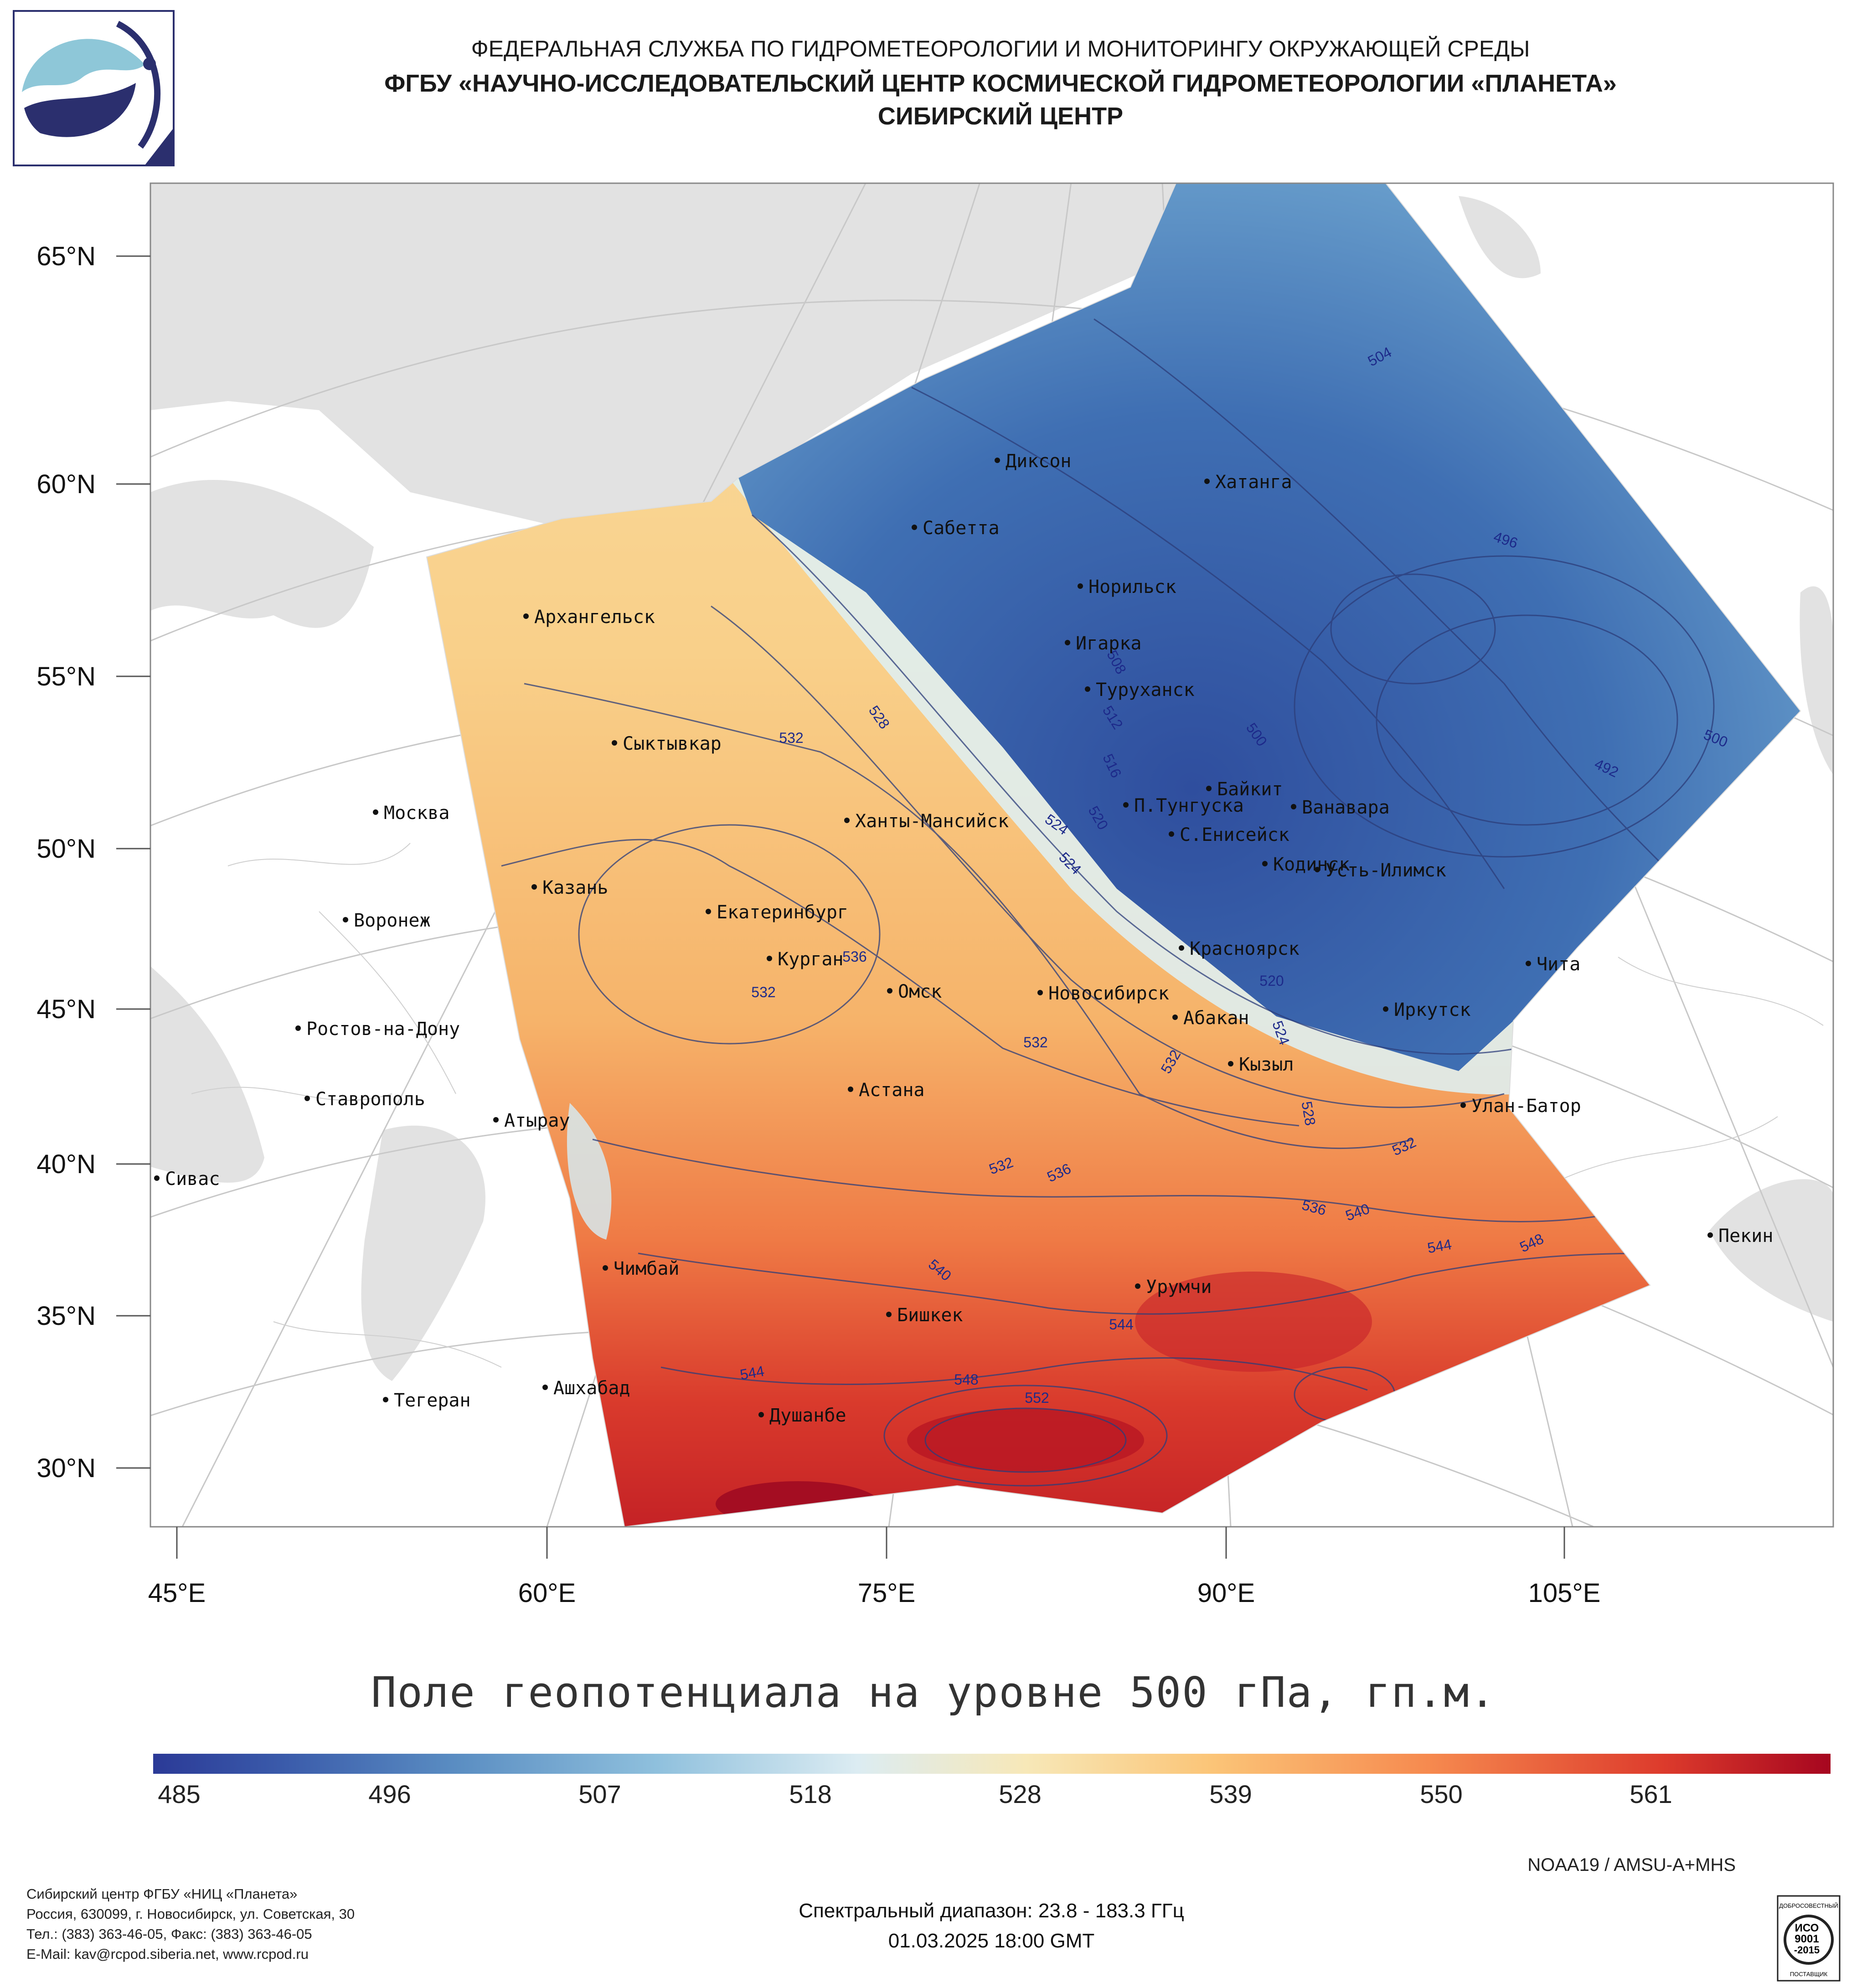 The image size is (1867, 1988). I want to click on lat-label: 65°N, so click(66, 257).